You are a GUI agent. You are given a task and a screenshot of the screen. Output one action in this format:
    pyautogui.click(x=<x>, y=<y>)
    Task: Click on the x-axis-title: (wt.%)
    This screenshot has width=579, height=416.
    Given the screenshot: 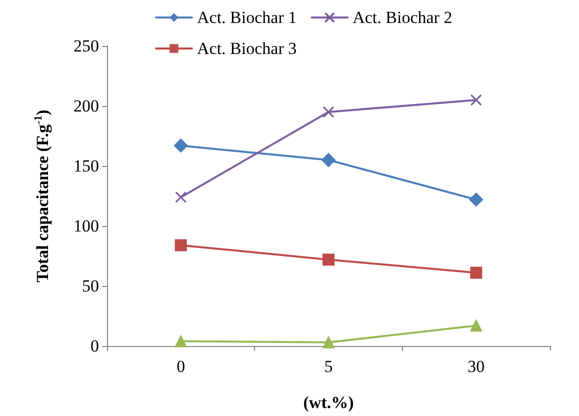 What is the action you would take?
    pyautogui.click(x=328, y=402)
    